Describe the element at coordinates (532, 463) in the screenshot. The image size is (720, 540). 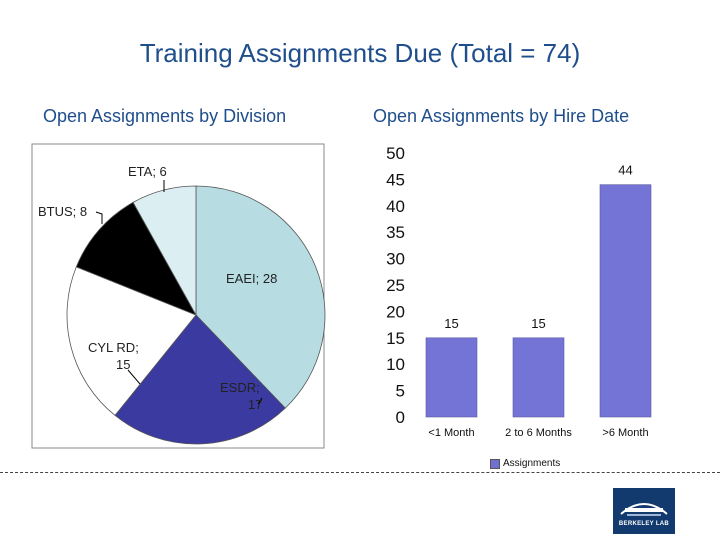
I see `legend-label: Assignments` at that location.